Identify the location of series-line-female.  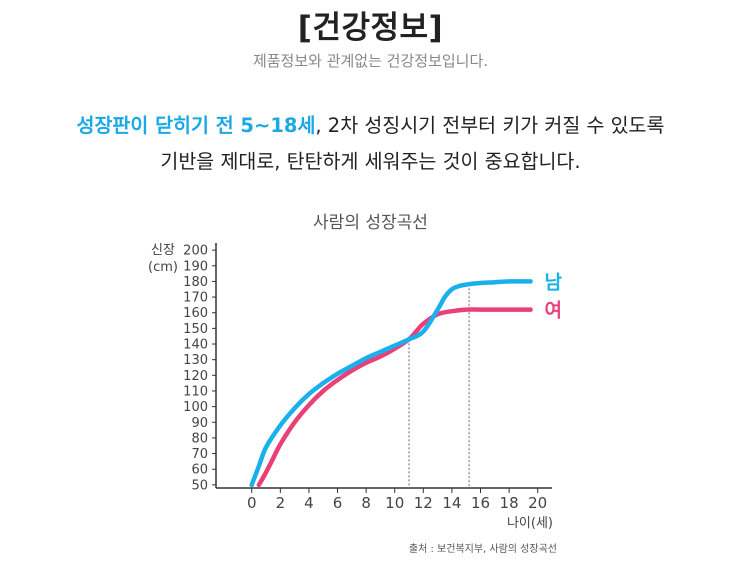
(394, 397).